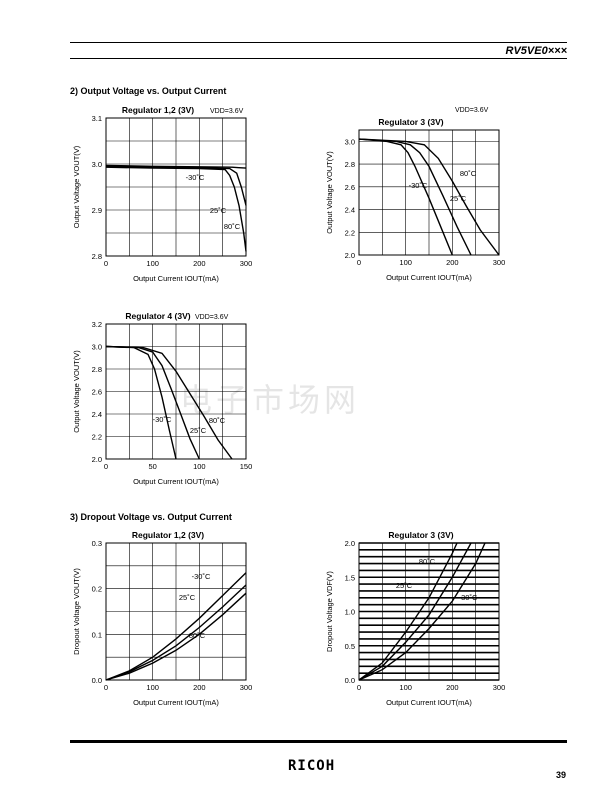 The height and width of the screenshot is (793, 609). Describe the element at coordinates (318, 741) in the screenshot. I see `footer-rule` at that location.